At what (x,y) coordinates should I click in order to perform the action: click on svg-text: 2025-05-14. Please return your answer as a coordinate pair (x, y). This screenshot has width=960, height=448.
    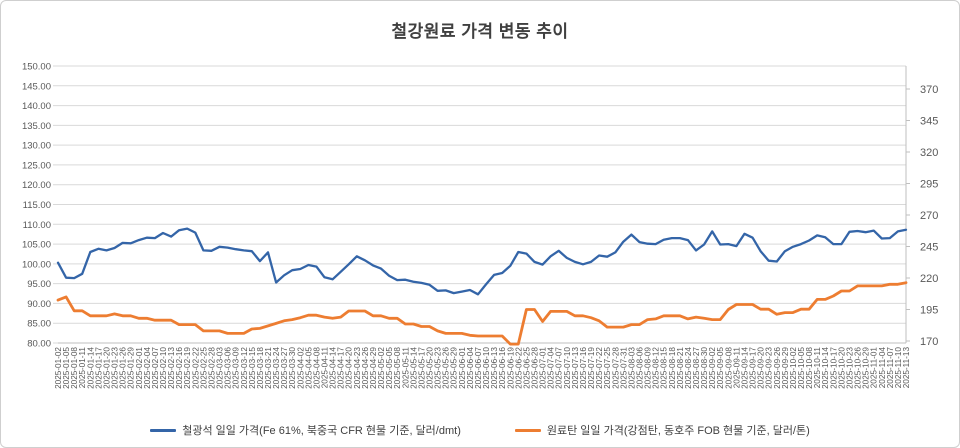
    Looking at the image, I should click on (413, 368).